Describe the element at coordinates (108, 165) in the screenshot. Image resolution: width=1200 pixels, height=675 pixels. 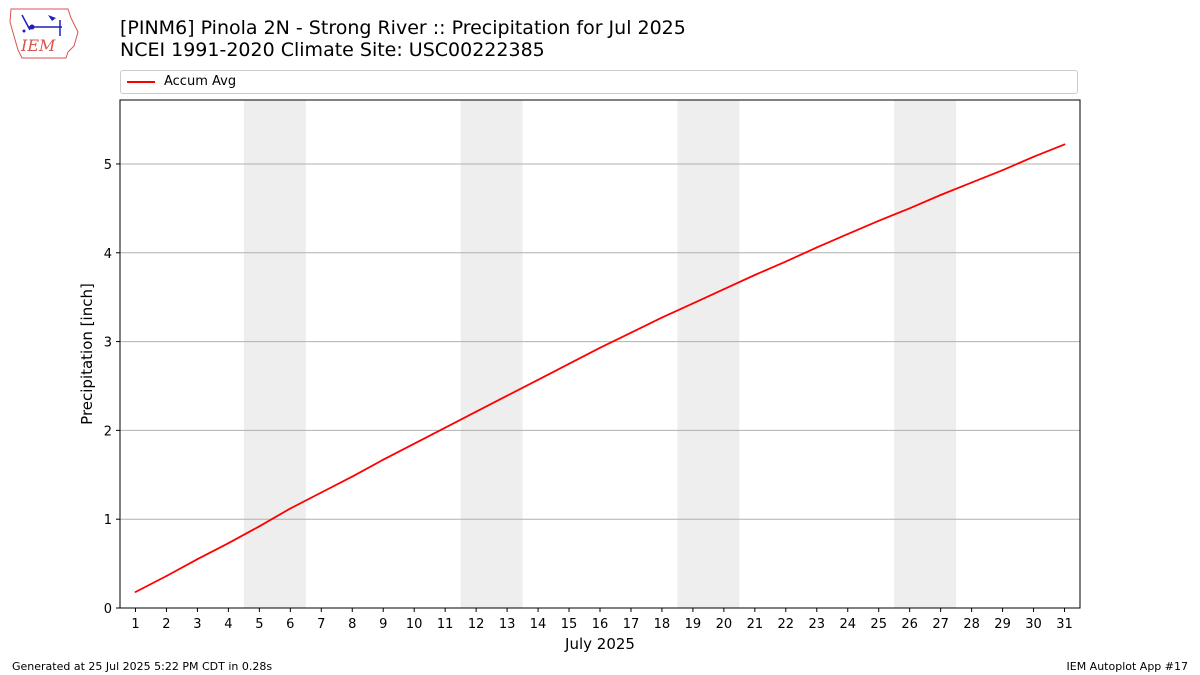
I see `y-tick-label-5: 5` at that location.